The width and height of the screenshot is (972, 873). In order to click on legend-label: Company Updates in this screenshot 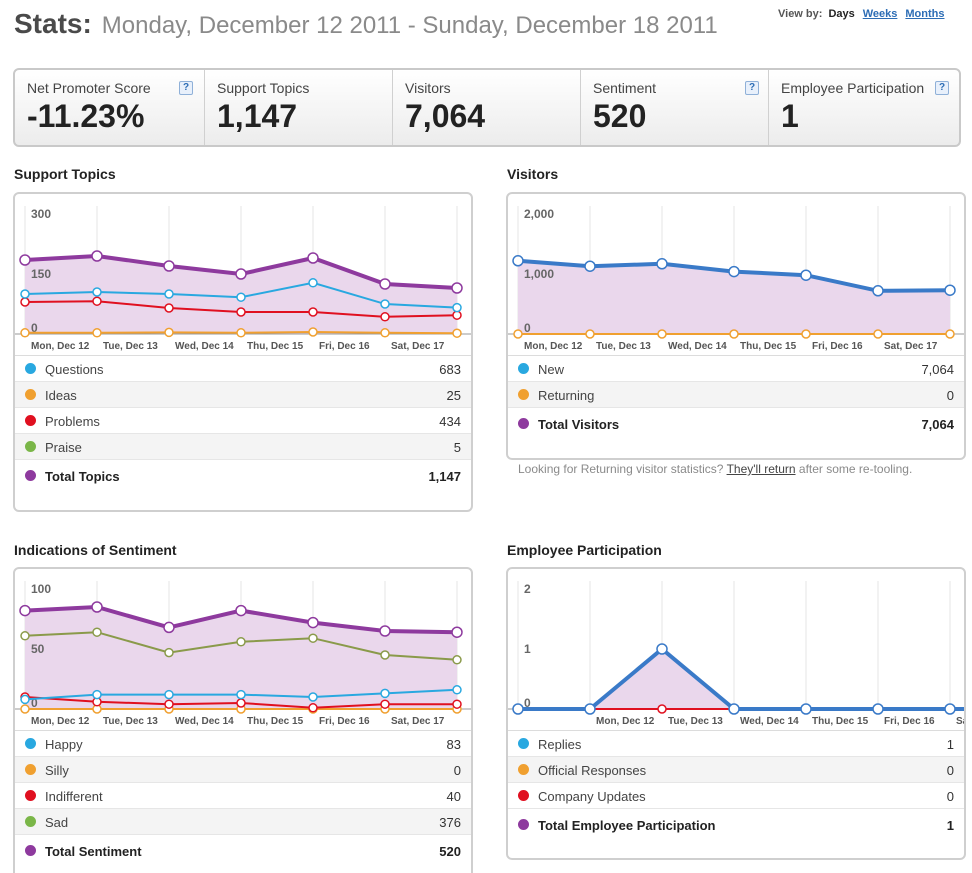, I will do `click(592, 796)`.